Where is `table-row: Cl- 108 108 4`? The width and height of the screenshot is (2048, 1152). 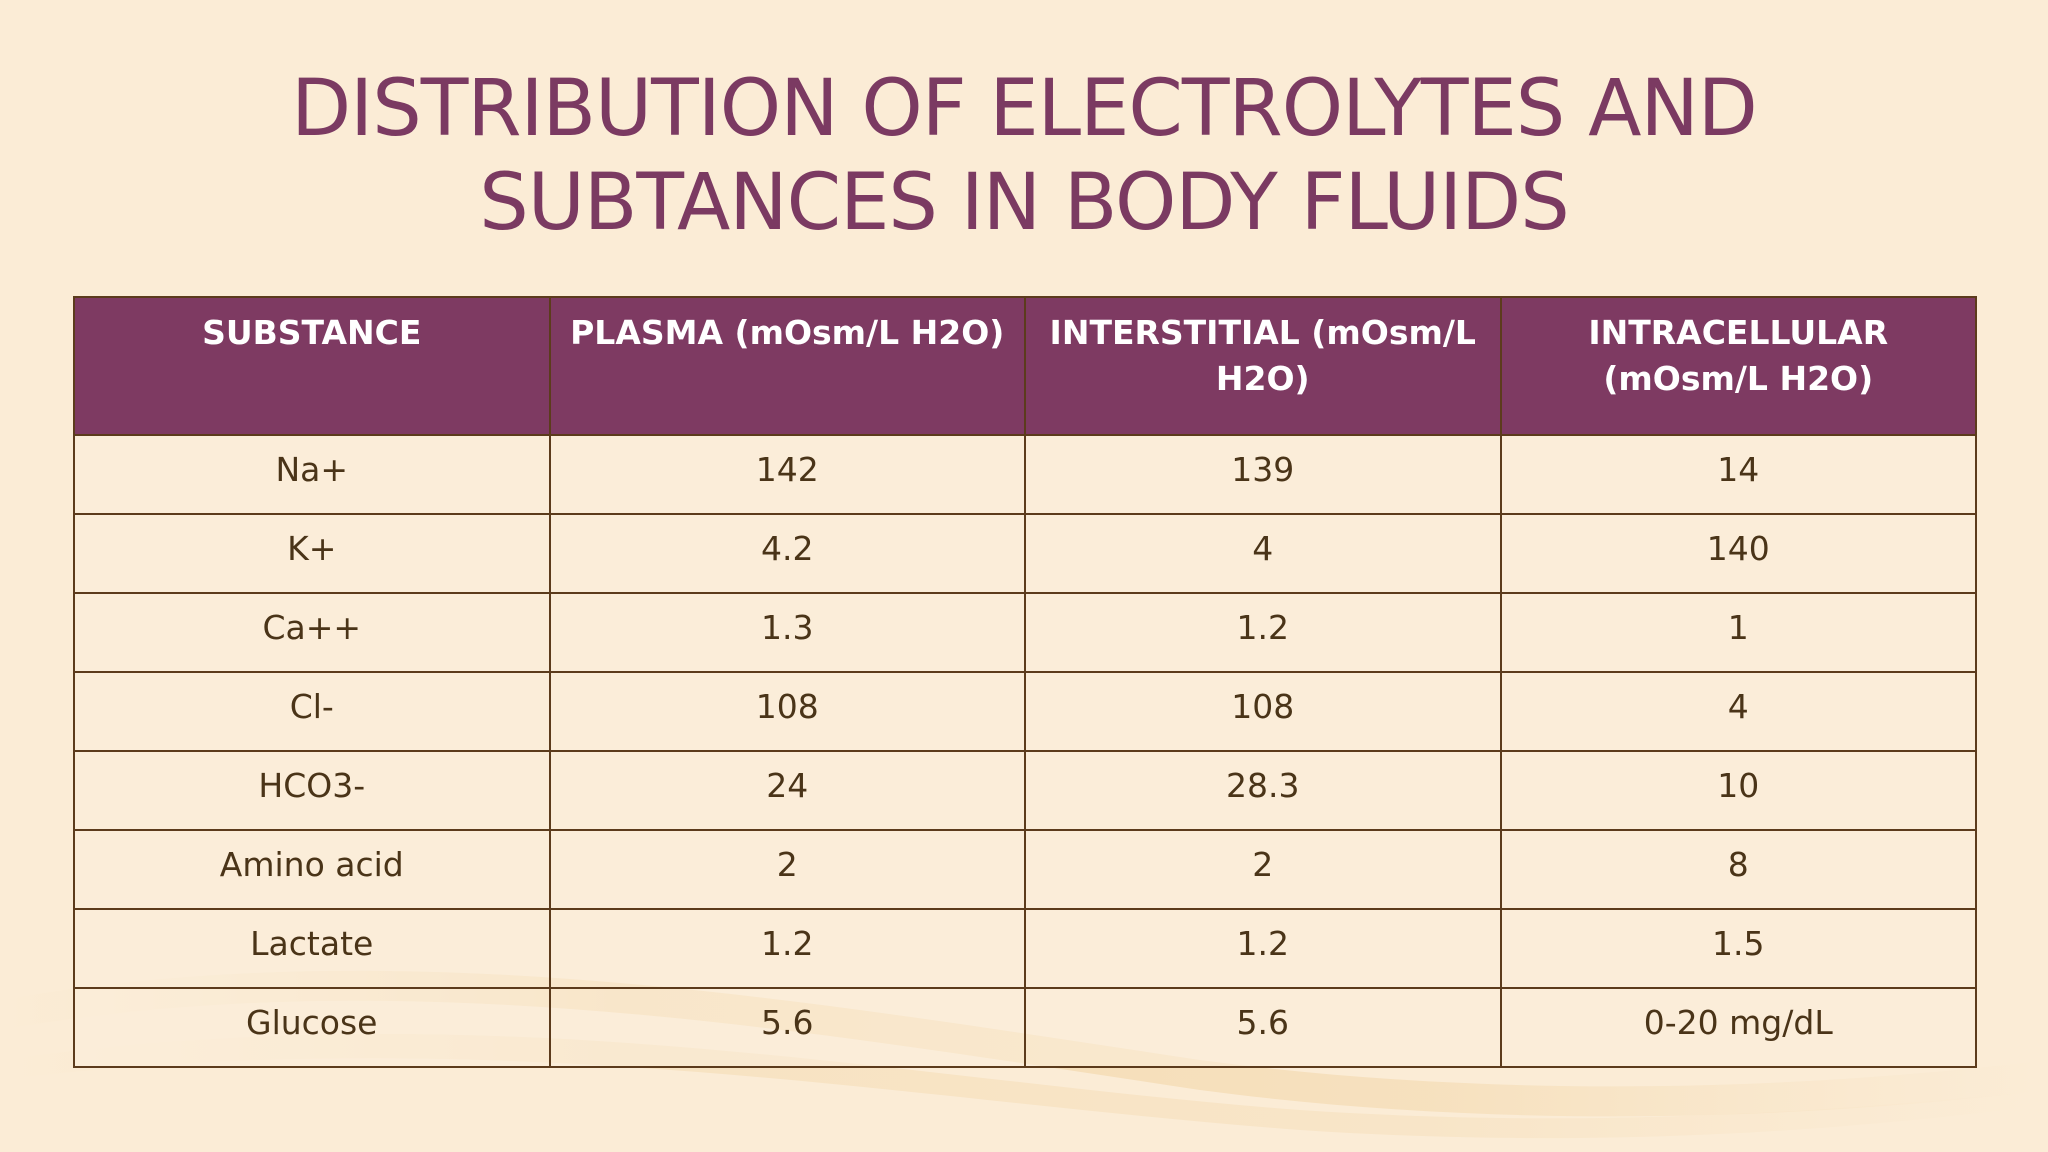
table-row: Cl- 108 108 4 is located at coordinates (1025, 711).